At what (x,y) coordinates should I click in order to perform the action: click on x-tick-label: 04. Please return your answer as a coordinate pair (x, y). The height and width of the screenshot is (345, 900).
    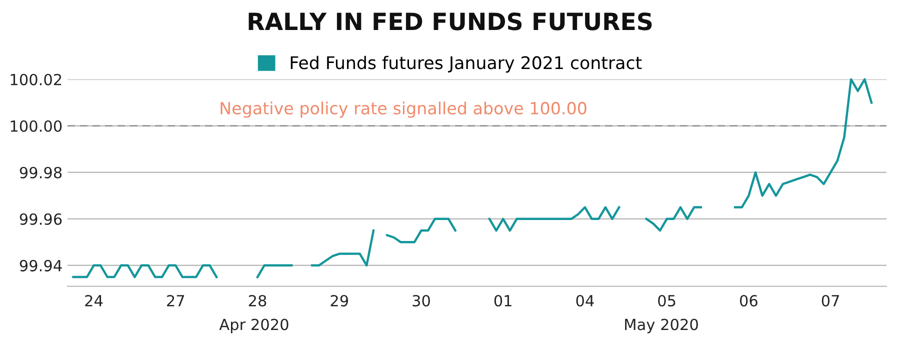
    Looking at the image, I should click on (585, 300).